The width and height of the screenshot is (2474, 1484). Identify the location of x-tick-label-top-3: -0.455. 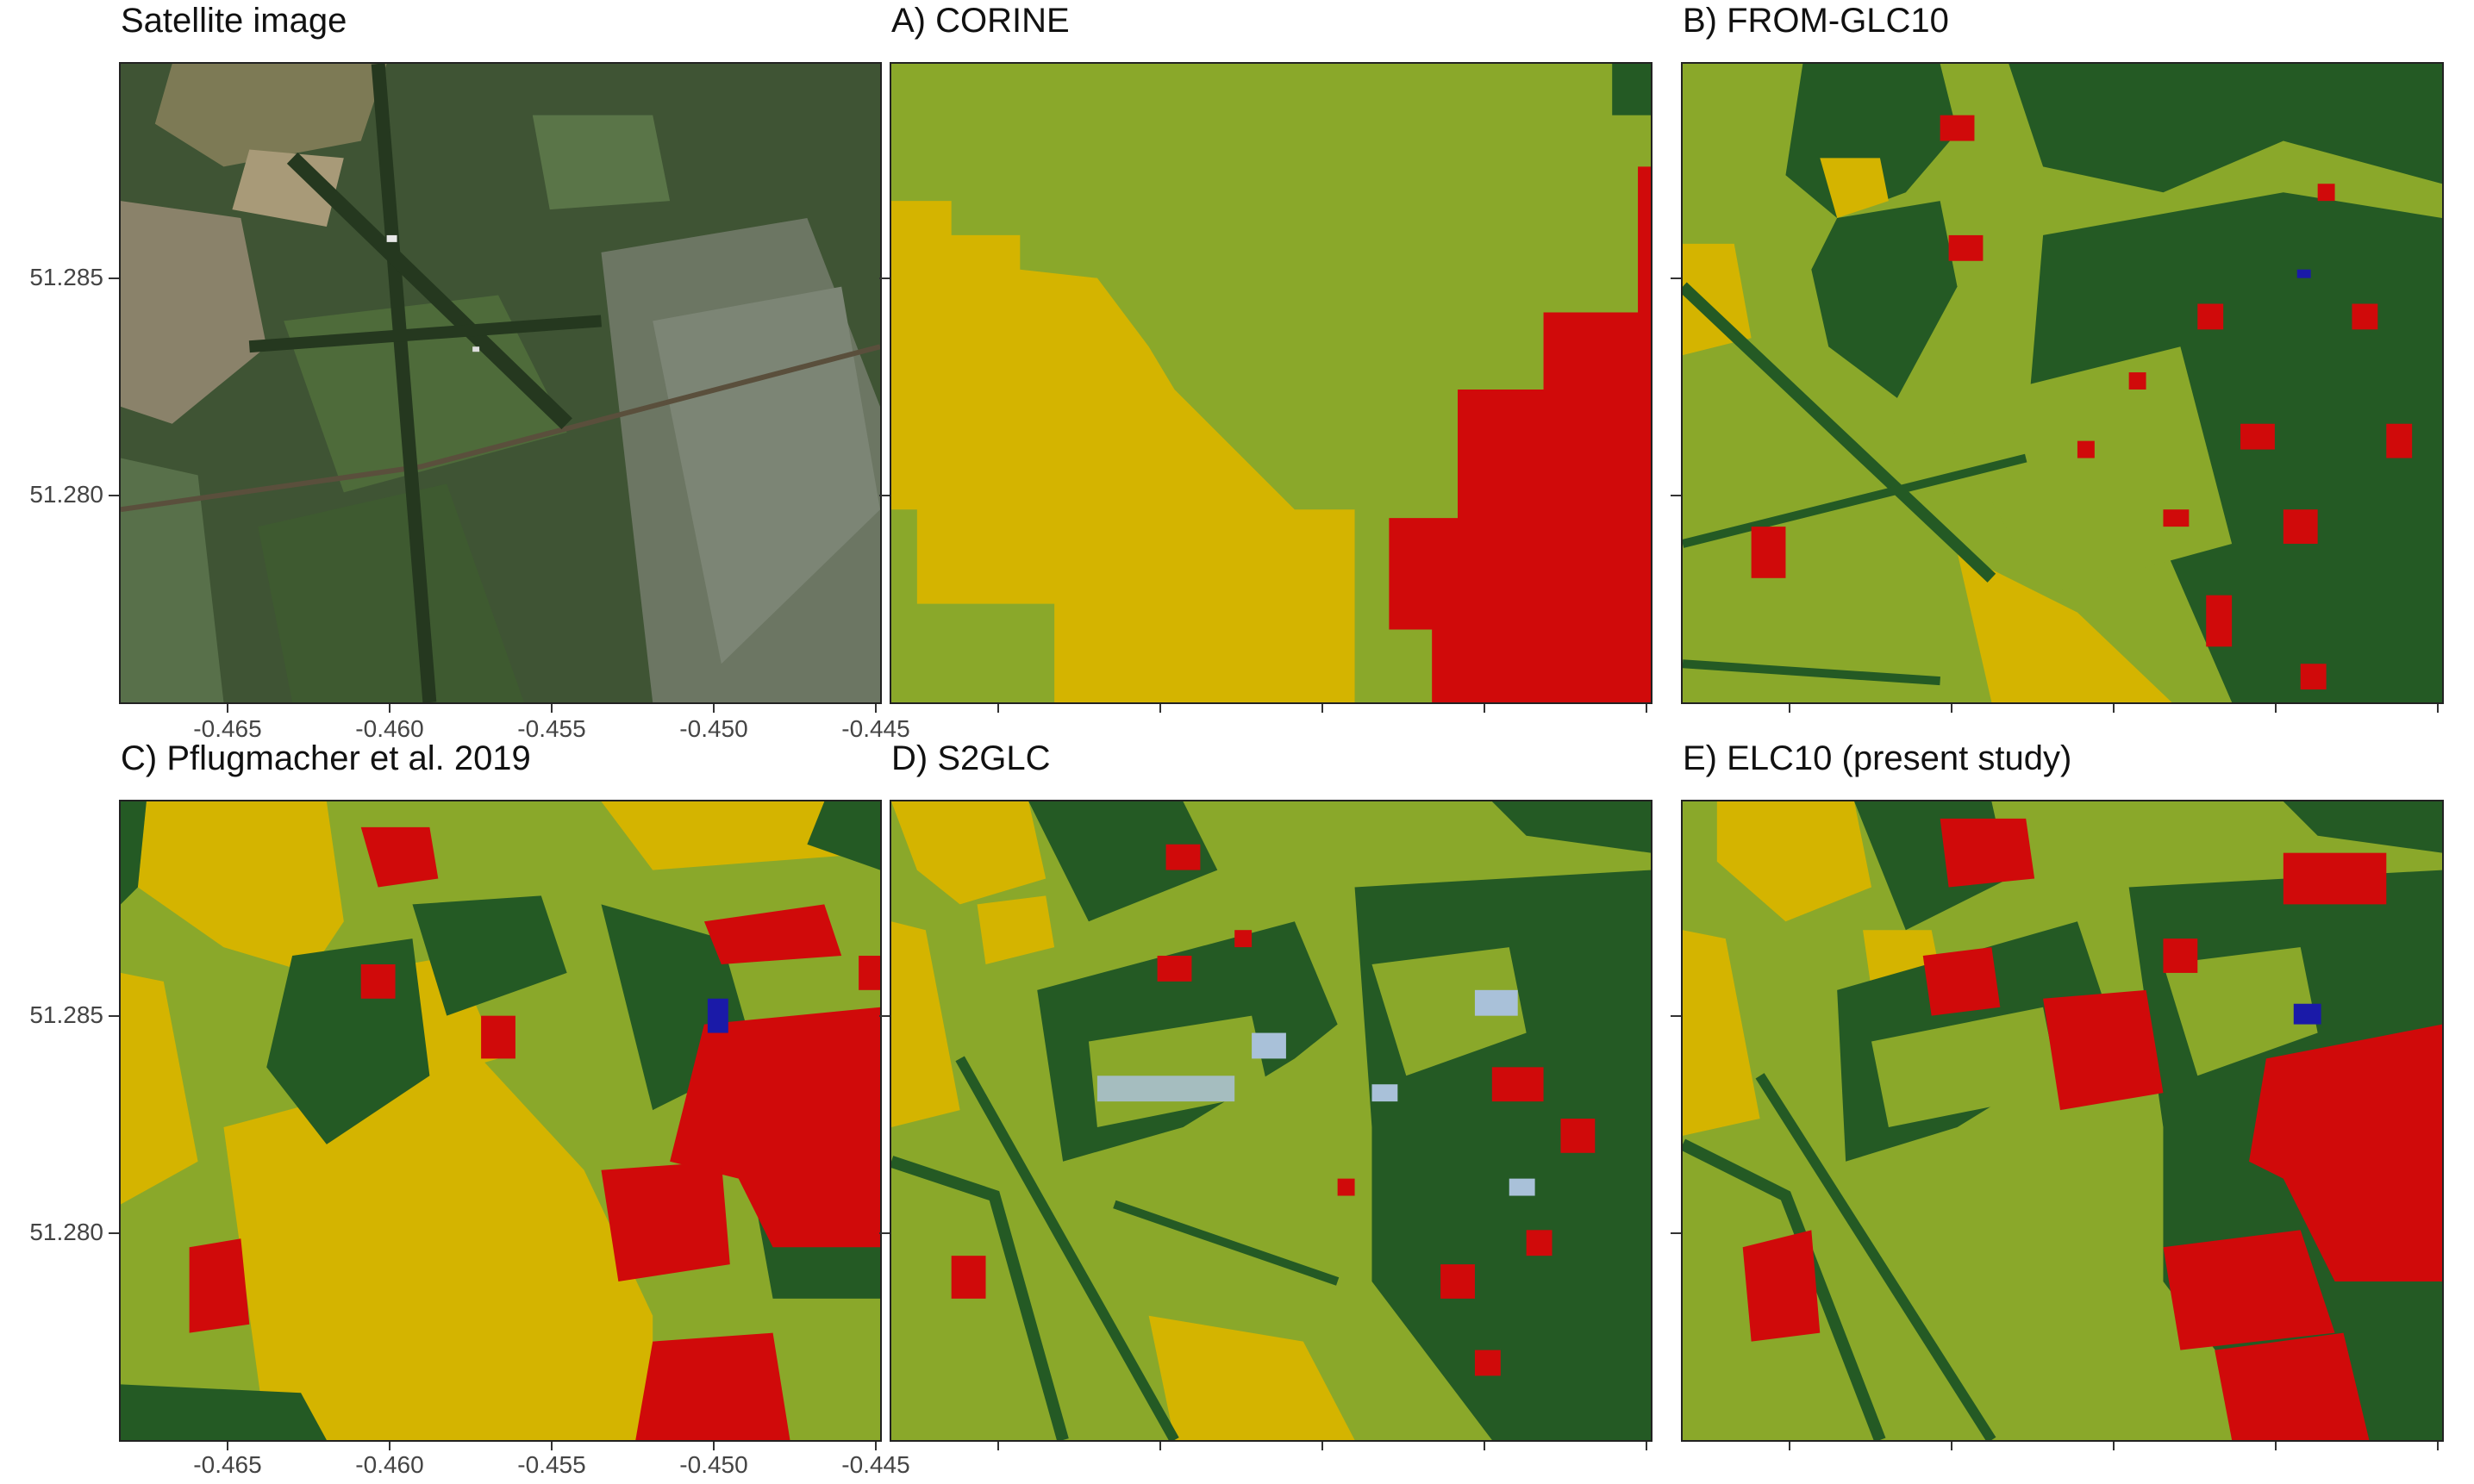
(551, 729).